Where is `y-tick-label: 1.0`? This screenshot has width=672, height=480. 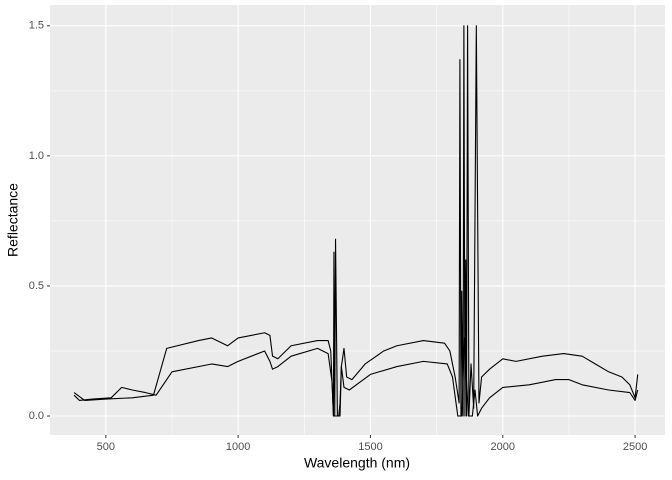
y-tick-label: 1.0 is located at coordinates (36, 156).